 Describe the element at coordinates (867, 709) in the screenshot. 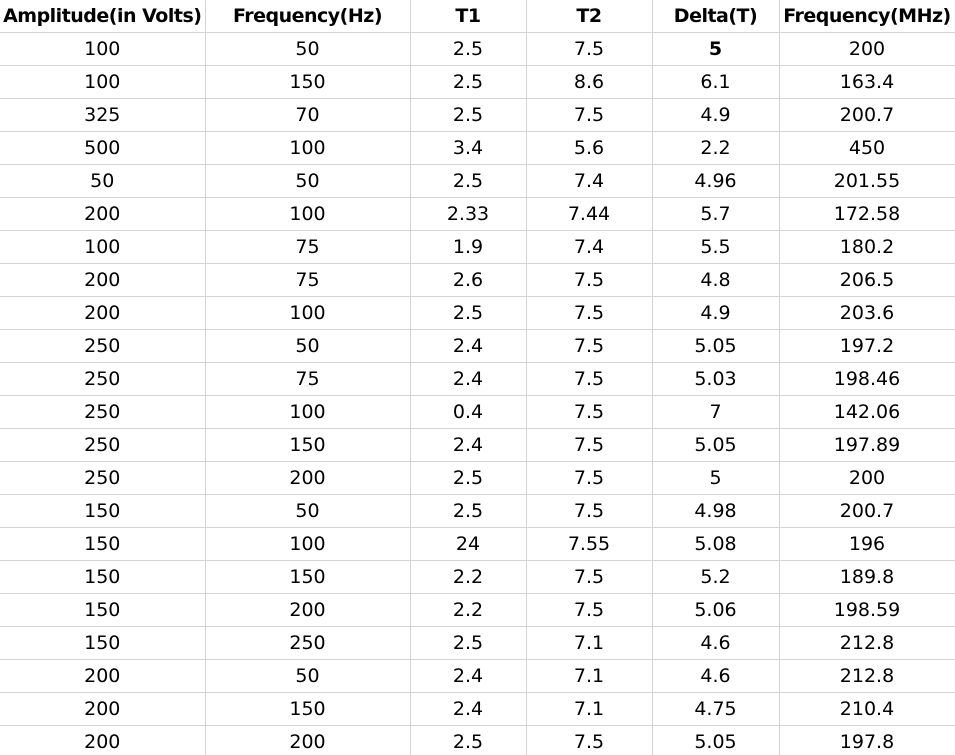

I see `frequency-mhz-cell: 210.4` at that location.